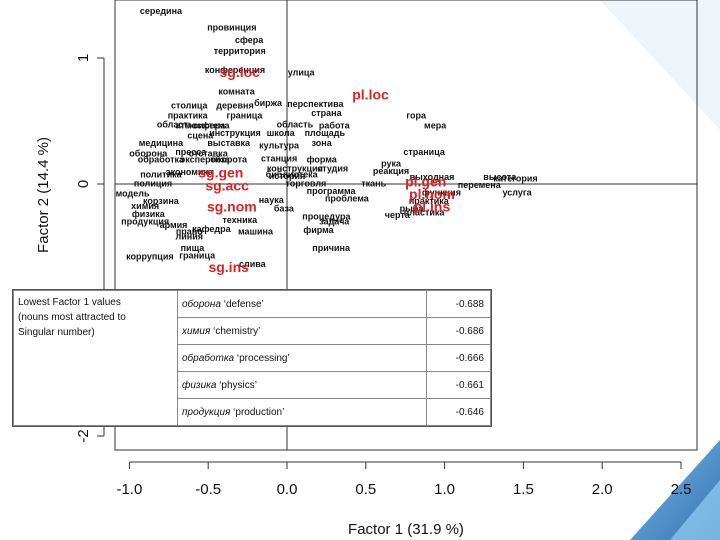 The height and width of the screenshot is (540, 720). What do you see at coordinates (416, 115) in the screenshot?
I see `noun-label: гора` at bounding box center [416, 115].